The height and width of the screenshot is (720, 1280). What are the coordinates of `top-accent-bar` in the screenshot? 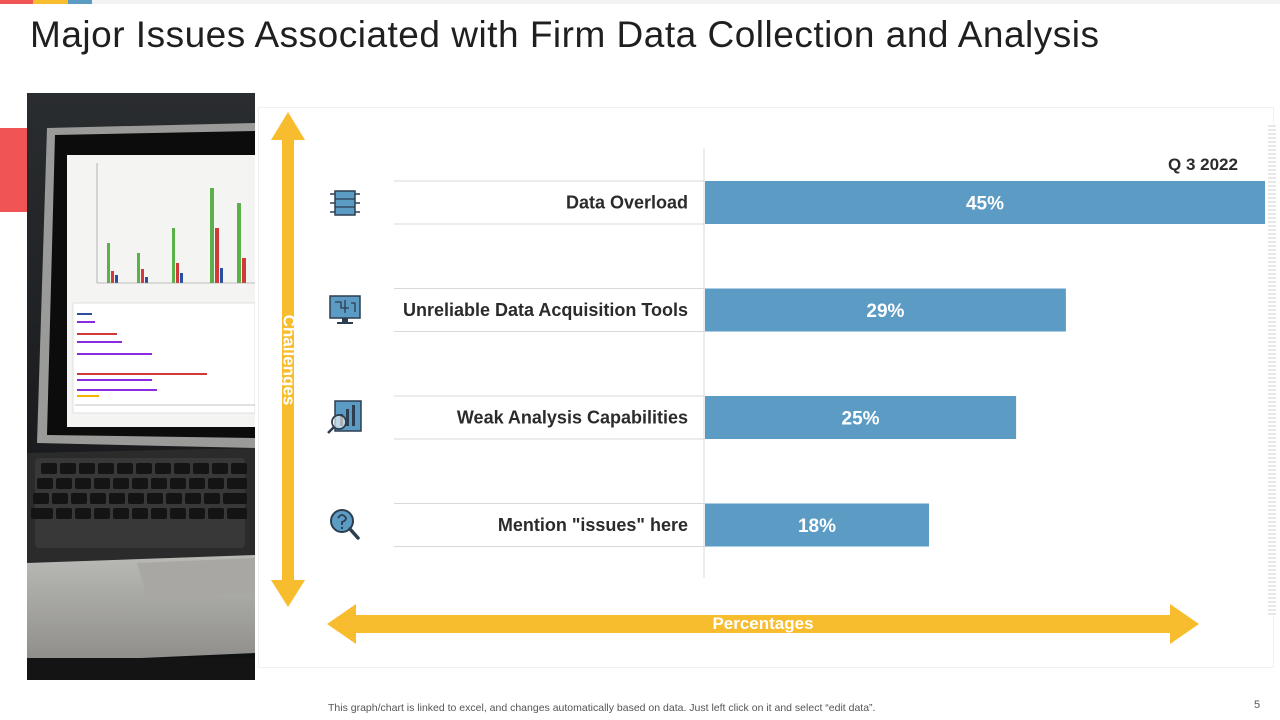 It's located at (640, 2).